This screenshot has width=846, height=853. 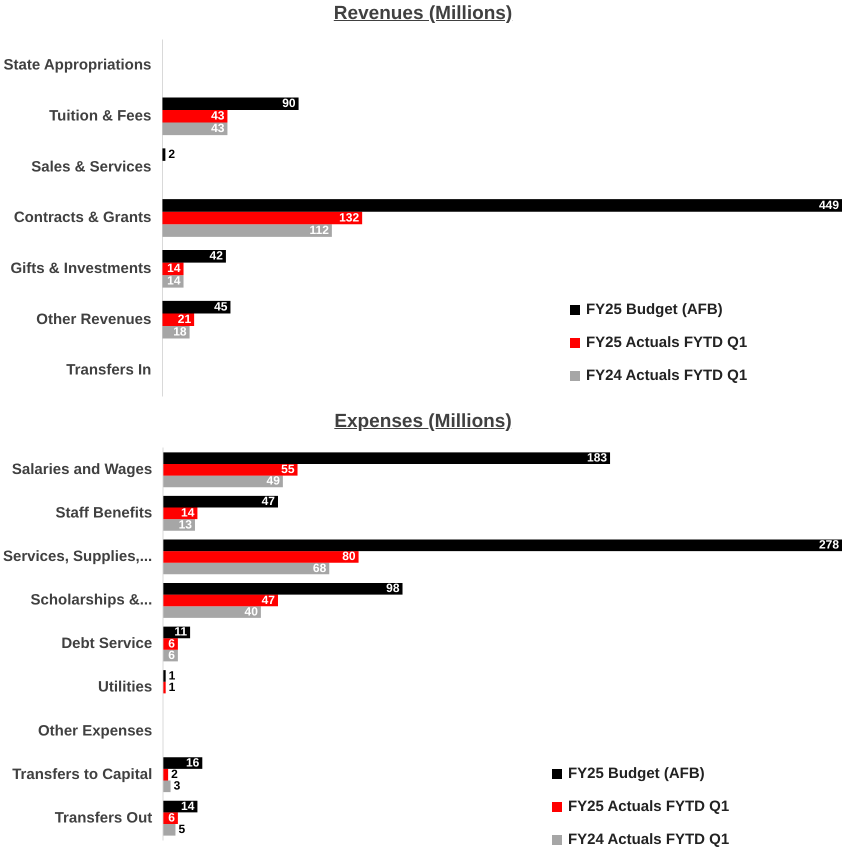 What do you see at coordinates (100, 115) in the screenshot?
I see `y-tick-label: Tuition & Fees` at bounding box center [100, 115].